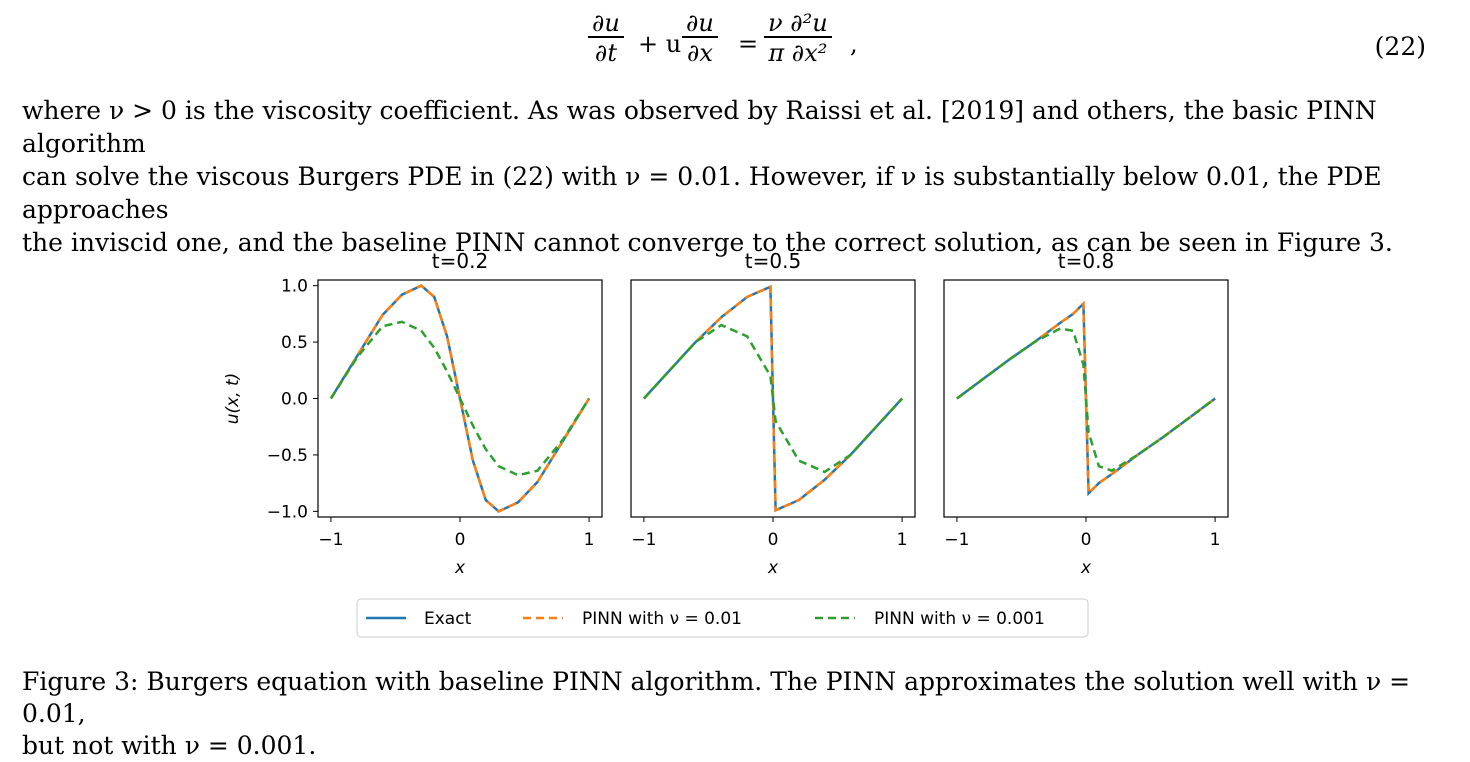 Image resolution: width=1470 pixels, height=762 pixels. What do you see at coordinates (1086, 261) in the screenshot?
I see `panel-title: t=0.8` at bounding box center [1086, 261].